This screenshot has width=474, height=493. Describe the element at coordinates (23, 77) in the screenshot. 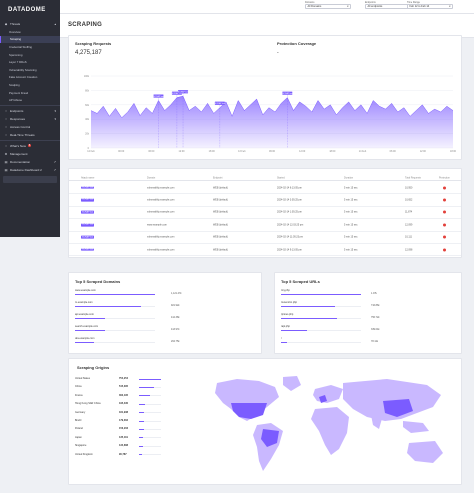

I see `sidebar-item-fake-account-creation: Fake Account Creation` at that location.